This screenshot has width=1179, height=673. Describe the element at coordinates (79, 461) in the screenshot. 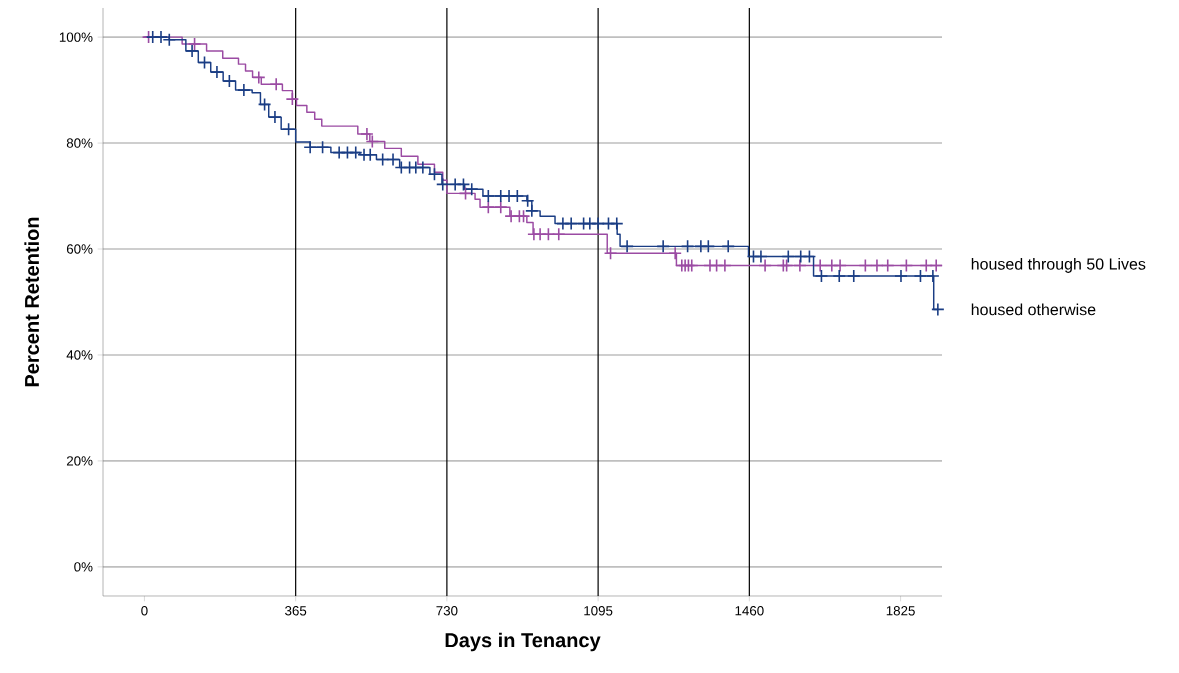

I see `y-tick-label: 20%` at that location.